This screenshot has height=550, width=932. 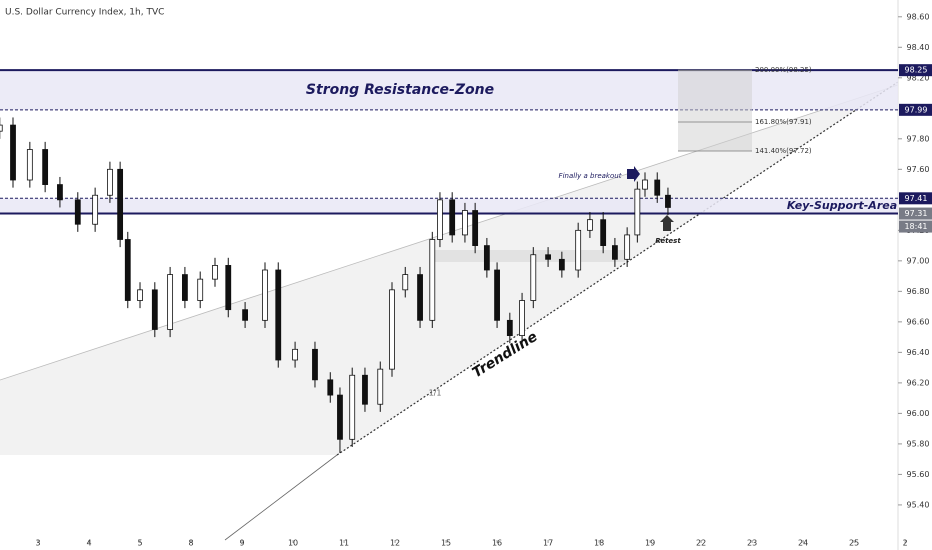 What do you see at coordinates (139, 543) in the screenshot?
I see `x-tick-label: 5` at bounding box center [139, 543].